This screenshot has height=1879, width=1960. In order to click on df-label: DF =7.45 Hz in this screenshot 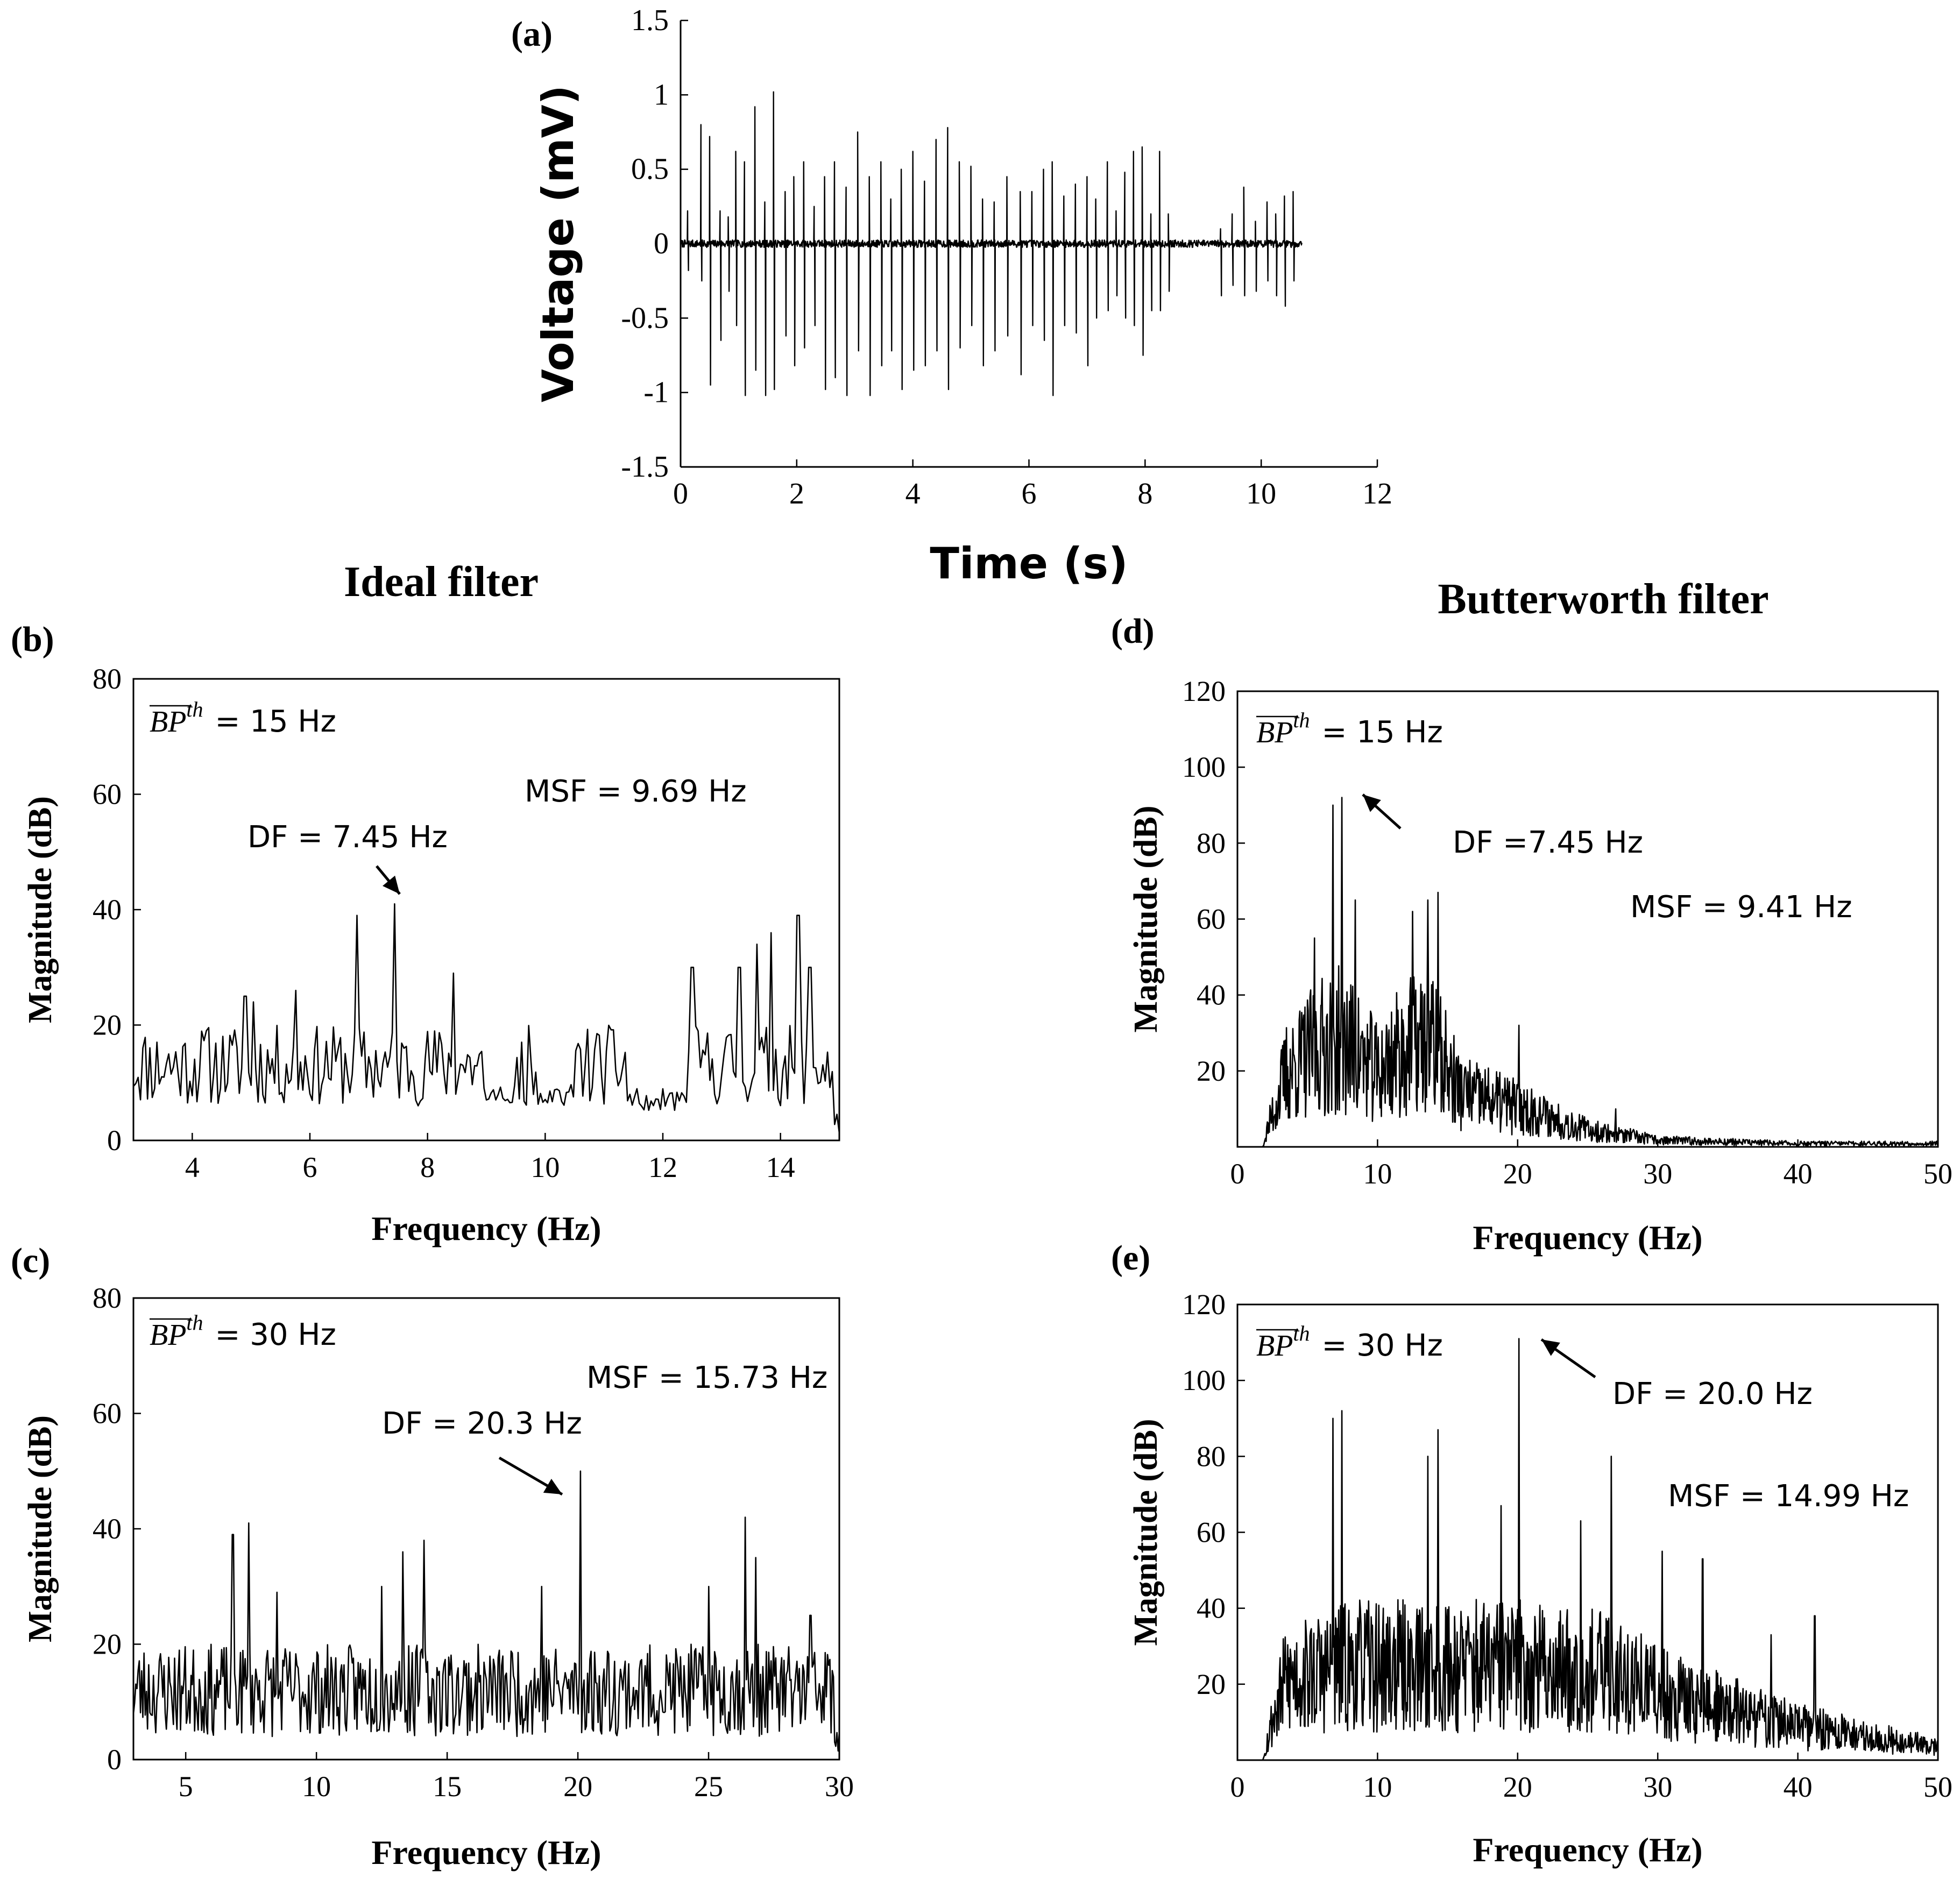, I will do `click(1548, 842)`.